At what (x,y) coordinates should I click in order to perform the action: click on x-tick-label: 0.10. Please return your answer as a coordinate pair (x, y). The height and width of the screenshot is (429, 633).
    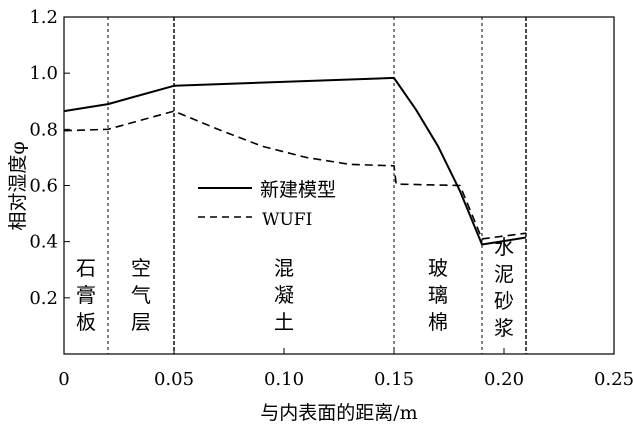
    Looking at the image, I should click on (284, 379).